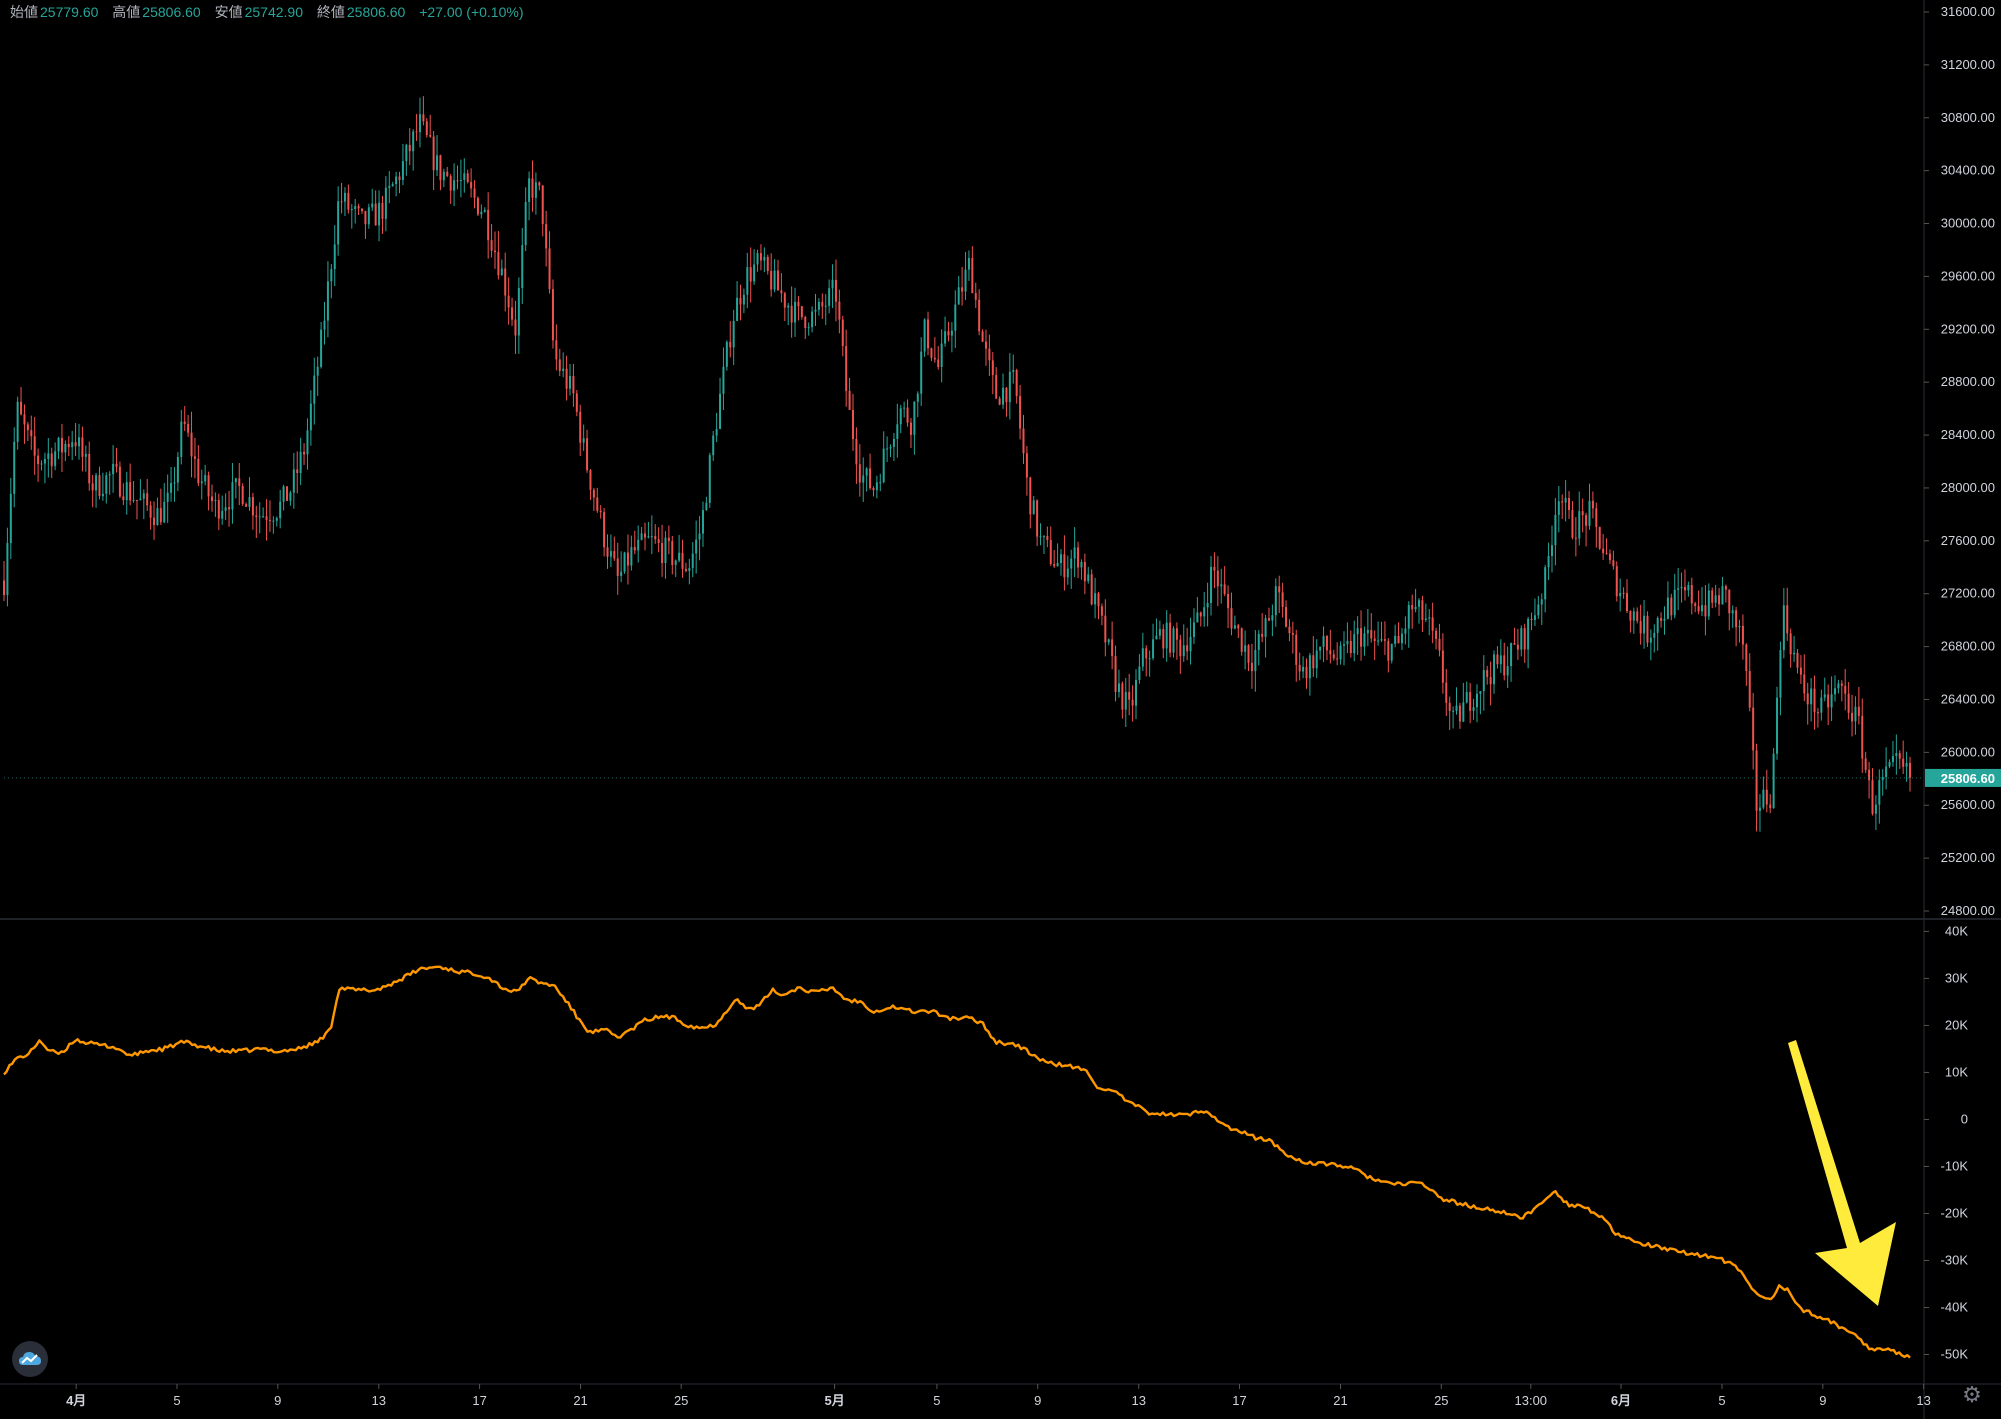  Describe the element at coordinates (30, 1359) in the screenshot. I see `tradingview-cloud-icon` at that location.